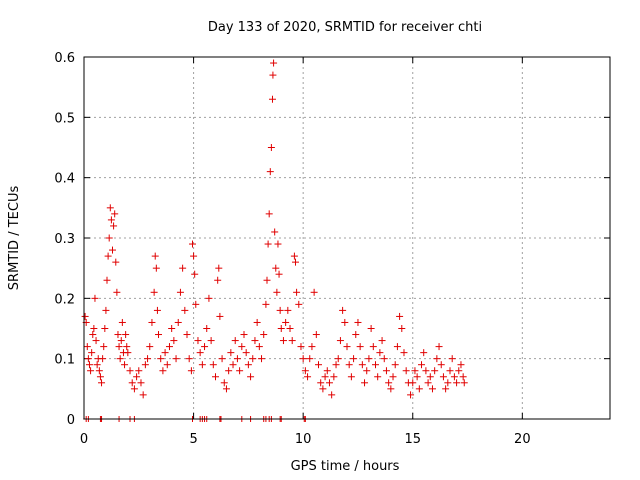 Image resolution: width=640 pixels, height=480 pixels. Describe the element at coordinates (64, 179) in the screenshot. I see `y-tick-label: 0.4` at that location.